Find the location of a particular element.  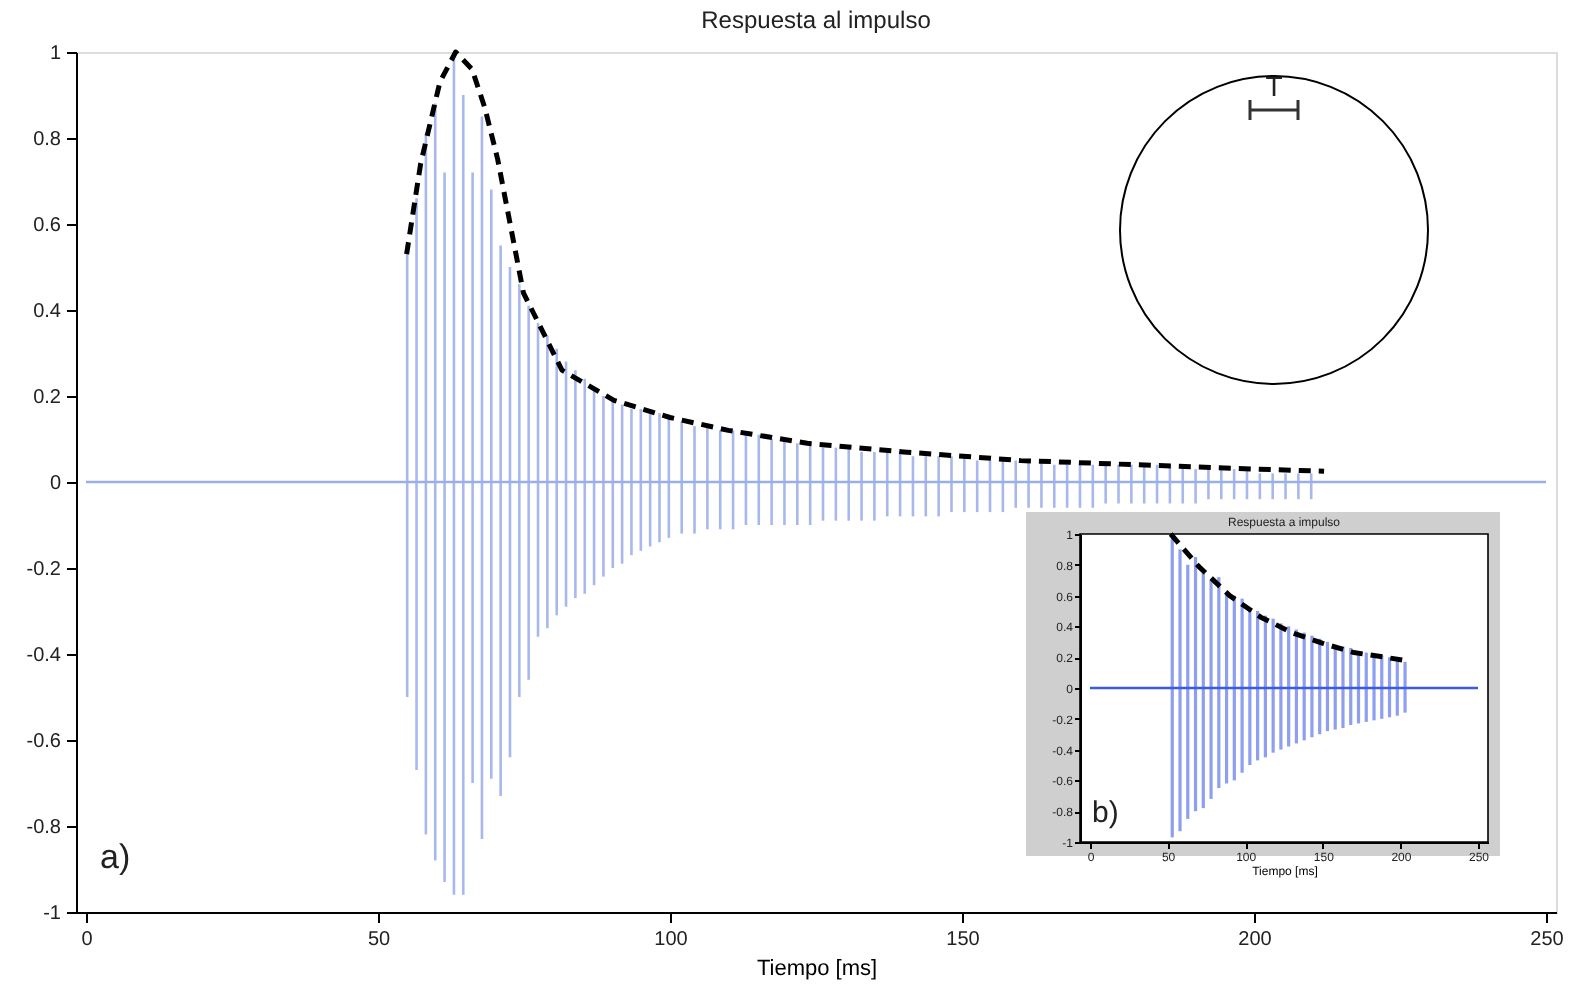

y-tick-label: -0.6 is located at coordinates (44, 742).